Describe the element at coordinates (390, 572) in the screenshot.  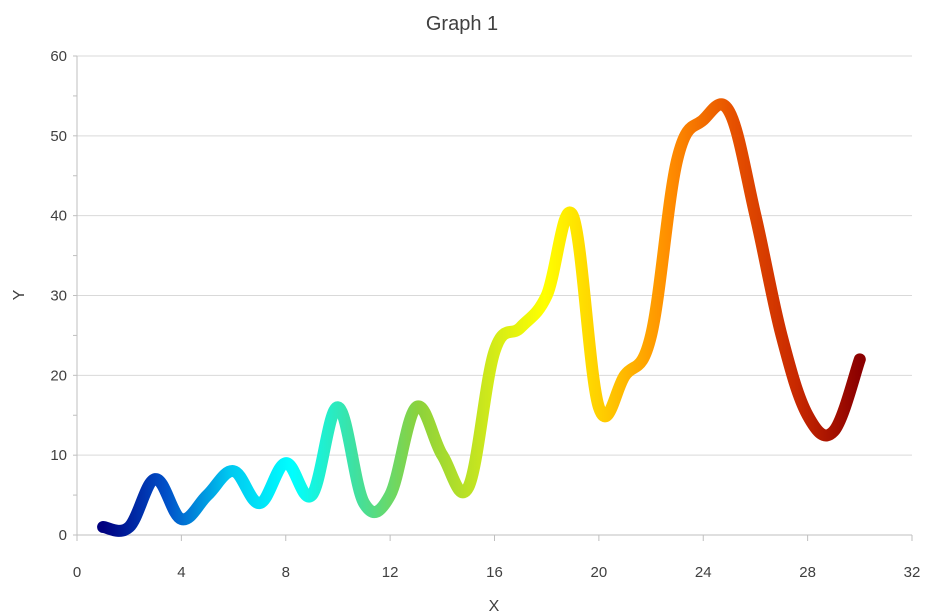
I see `x-tick-label: 12` at that location.